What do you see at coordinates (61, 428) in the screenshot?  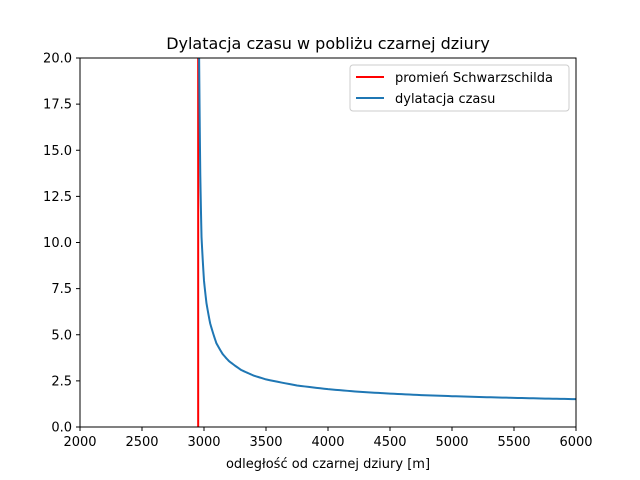 I see `y-tick-label: 0.0` at bounding box center [61, 428].